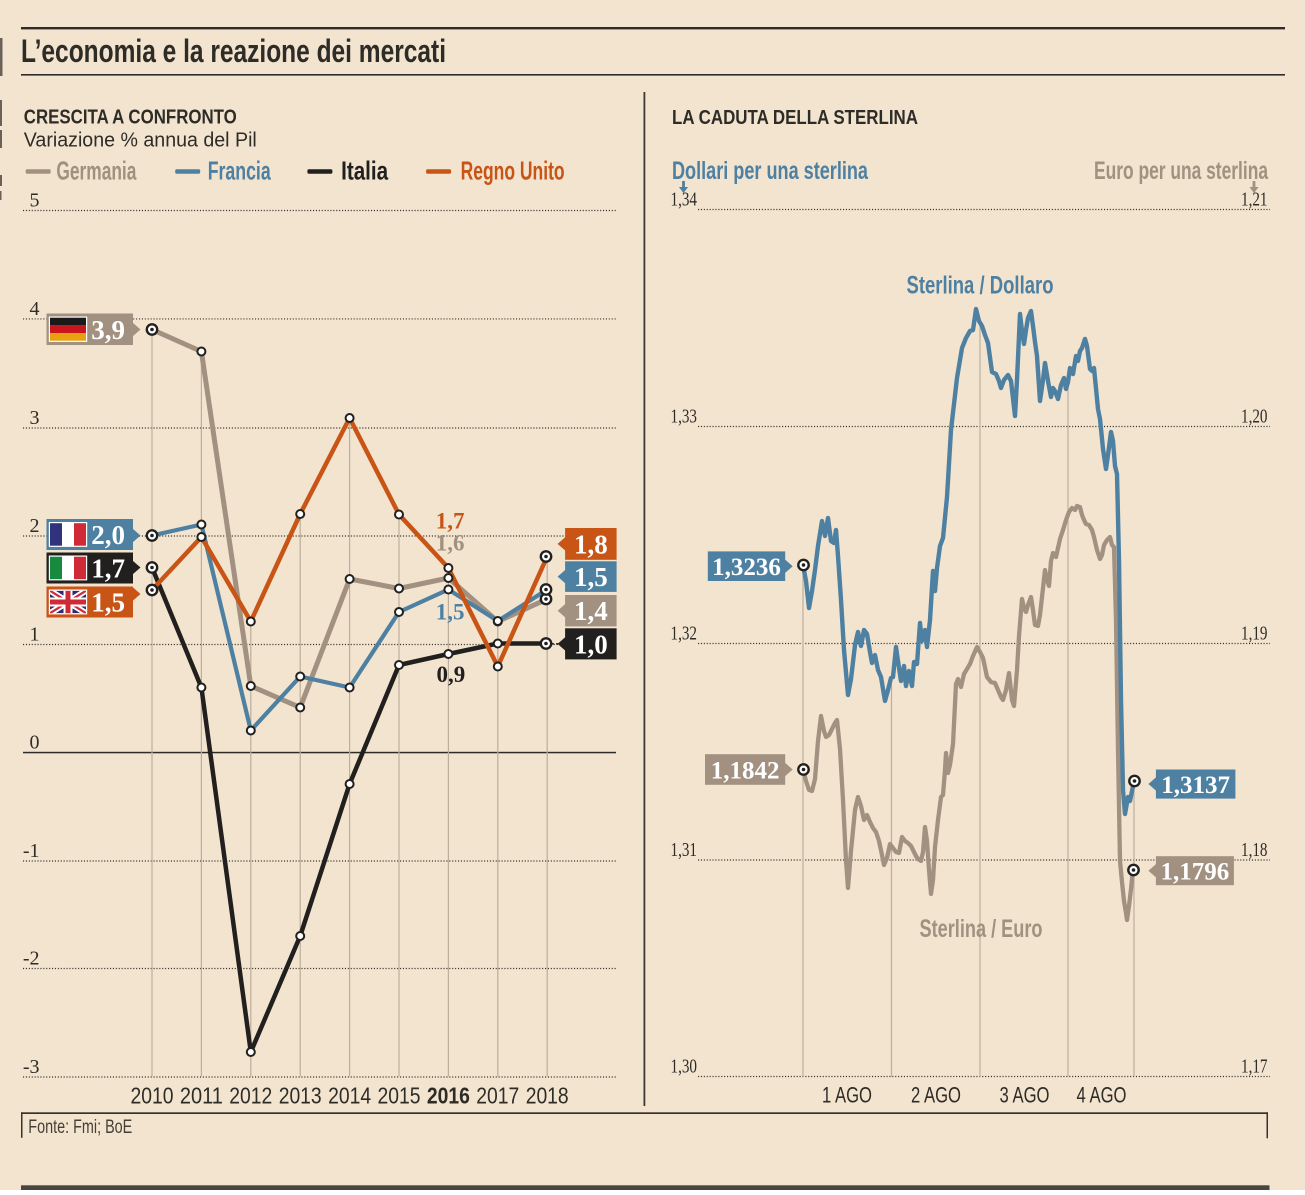 The image size is (1305, 1195). I want to click on svg-text: 2,0, so click(108, 535).